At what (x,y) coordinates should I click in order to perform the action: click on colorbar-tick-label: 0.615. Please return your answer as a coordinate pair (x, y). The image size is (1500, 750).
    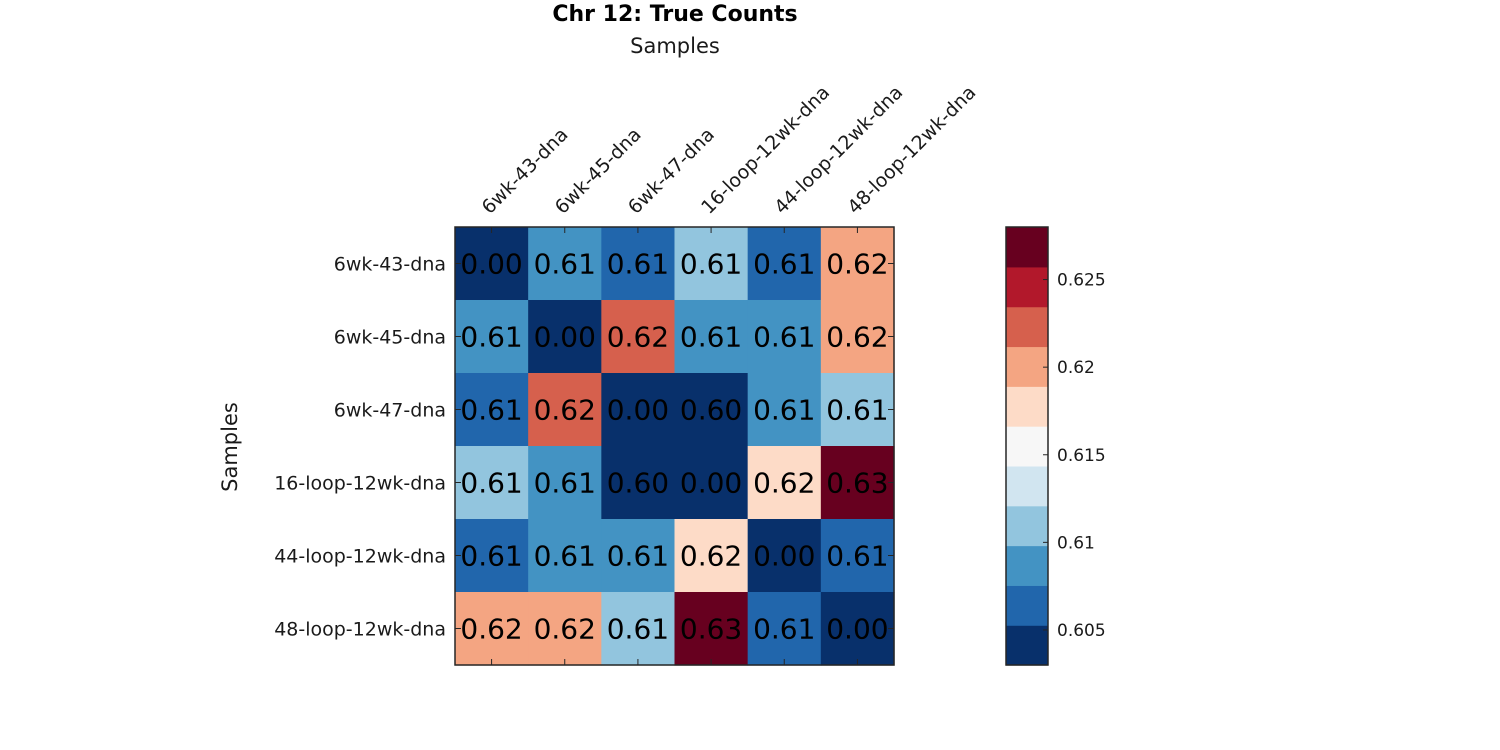
    Looking at the image, I should click on (1081, 456).